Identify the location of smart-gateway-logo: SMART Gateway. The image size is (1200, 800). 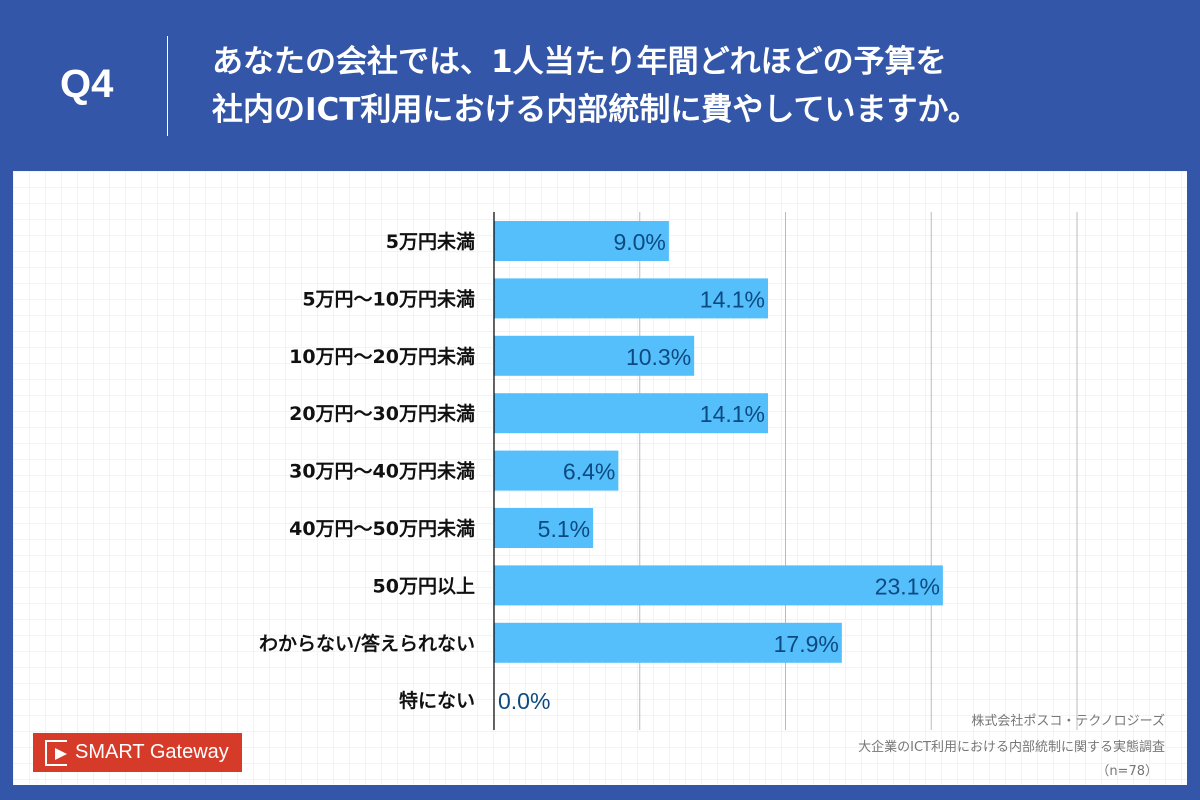
(137, 752).